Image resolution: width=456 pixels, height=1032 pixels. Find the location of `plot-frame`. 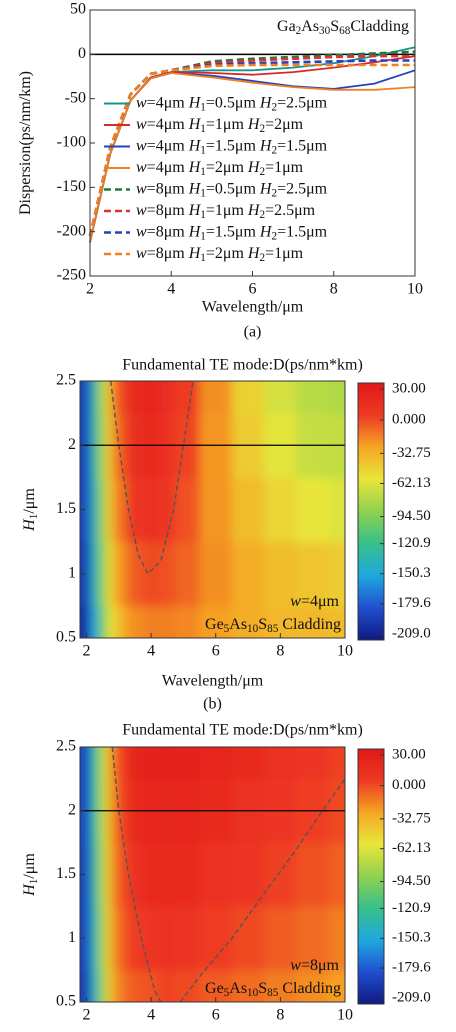

plot-frame is located at coordinates (212, 509).